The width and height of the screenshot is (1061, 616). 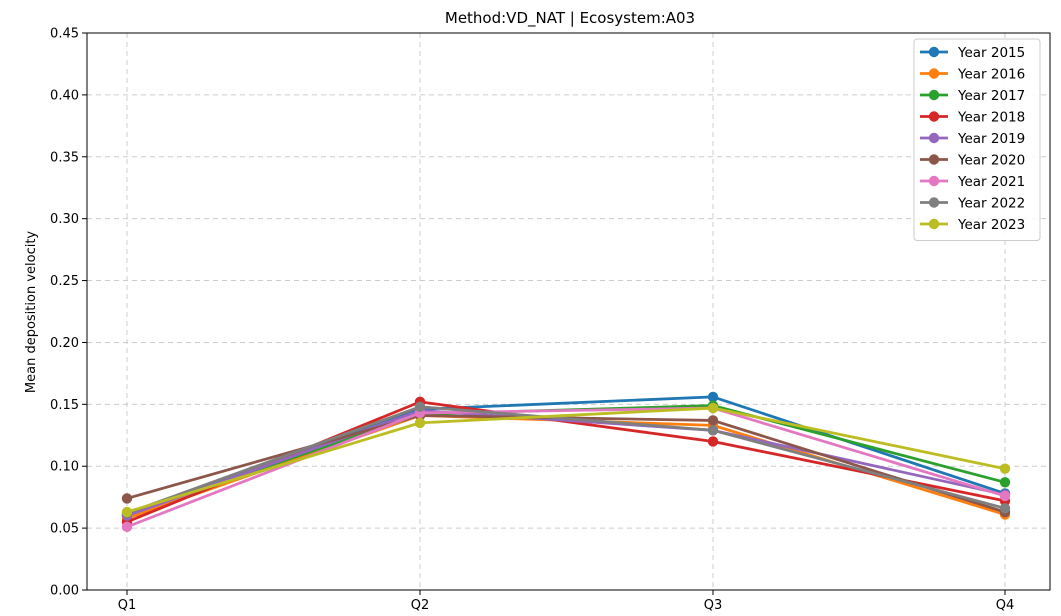 What do you see at coordinates (64, 467) in the screenshot?
I see `y-tick-label: 0.10` at bounding box center [64, 467].